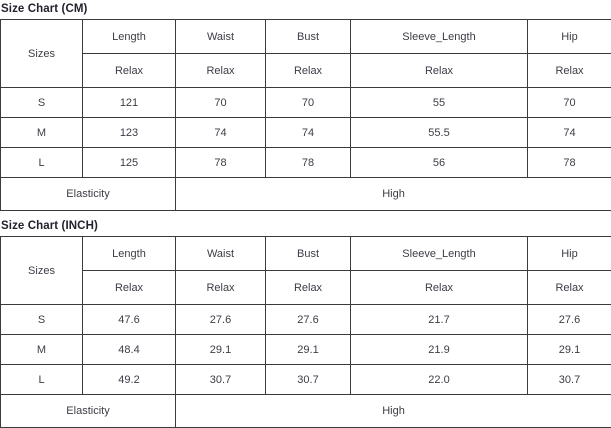 The width and height of the screenshot is (611, 428). What do you see at coordinates (129, 163) in the screenshot?
I see `cell-length: 125` at bounding box center [129, 163].